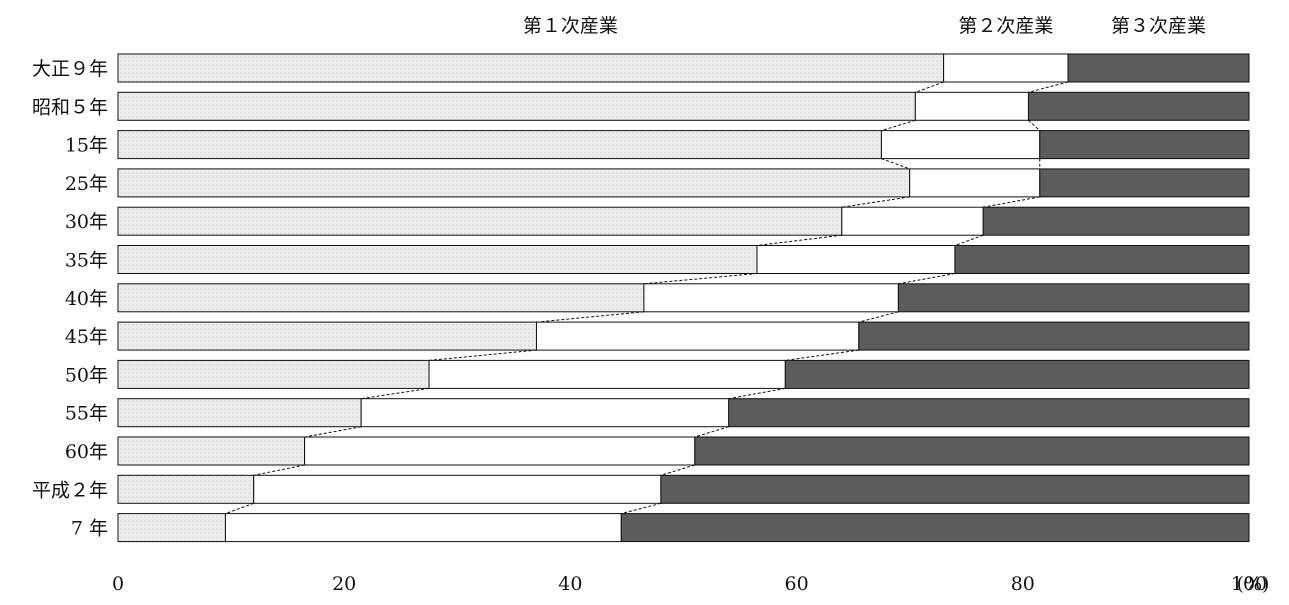 This screenshot has width=1289, height=605. I want to click on legend-label-tertiary: 第３次産業, so click(1158, 26).